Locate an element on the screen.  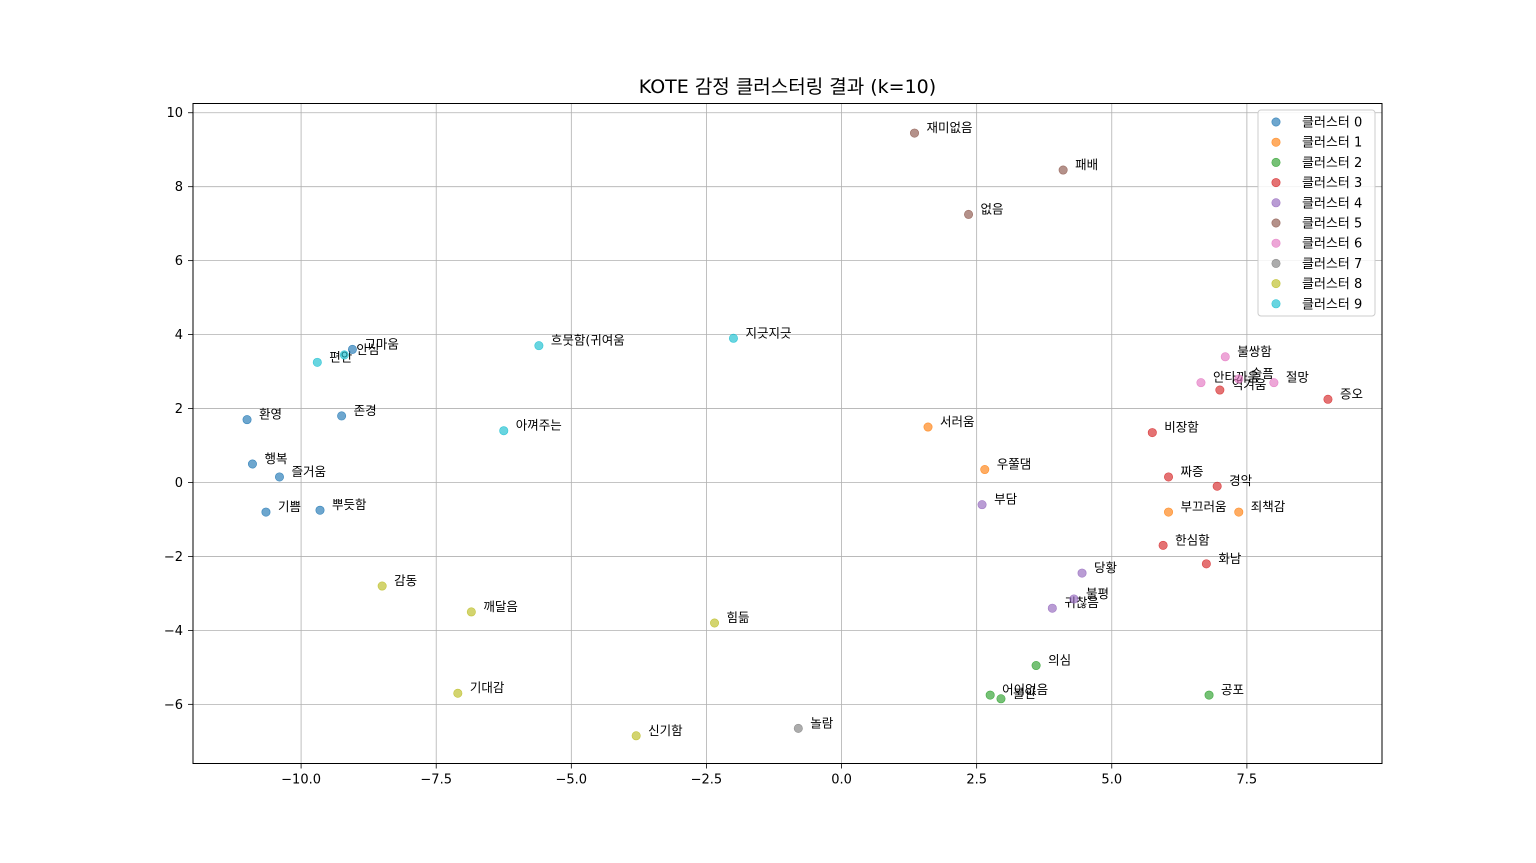
point-label: 불쌍함 is located at coordinates (1254, 351).